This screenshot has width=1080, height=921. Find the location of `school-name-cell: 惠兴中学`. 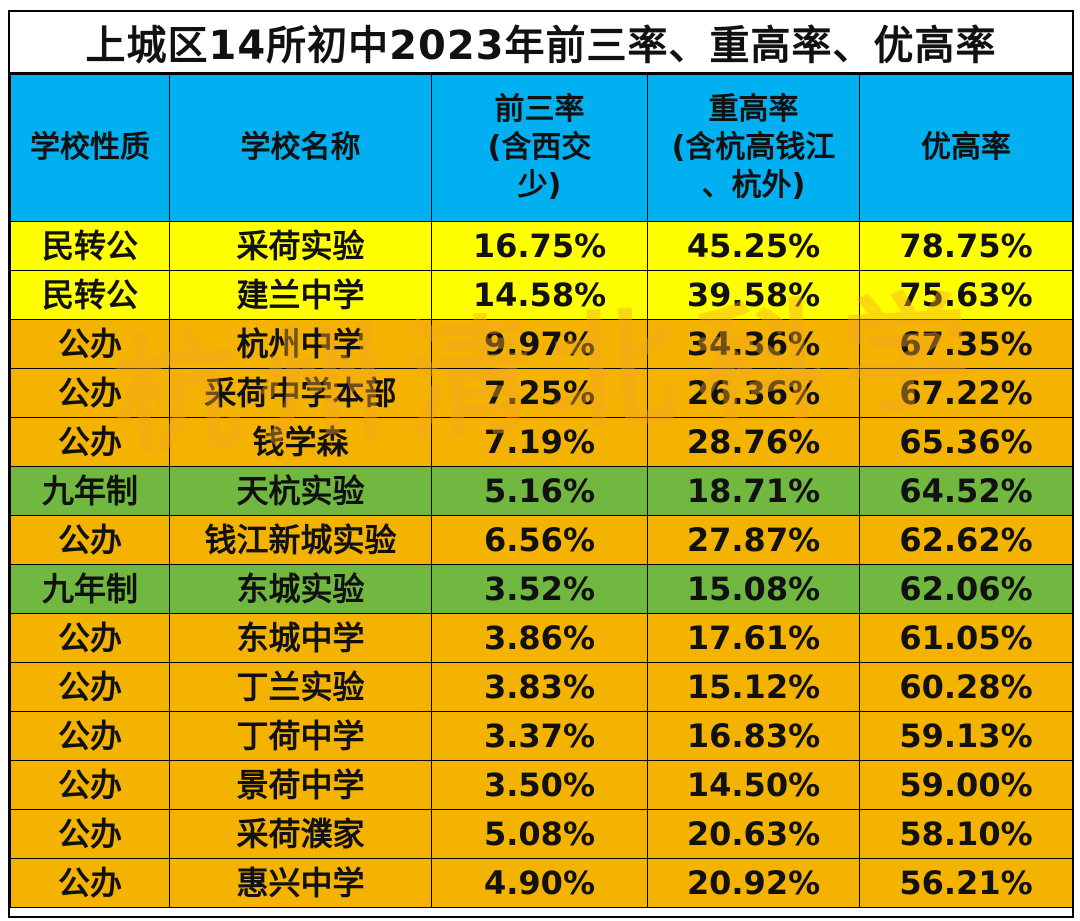

school-name-cell: 惠兴中学 is located at coordinates (300, 883).